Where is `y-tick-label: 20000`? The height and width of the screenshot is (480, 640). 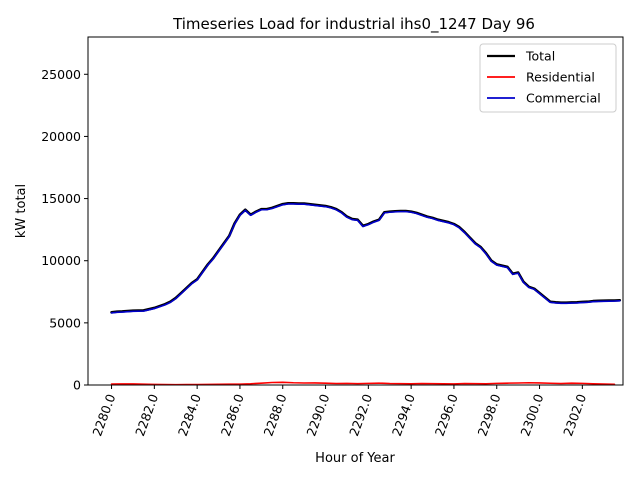
y-tick-label: 20000 is located at coordinates (61, 136).